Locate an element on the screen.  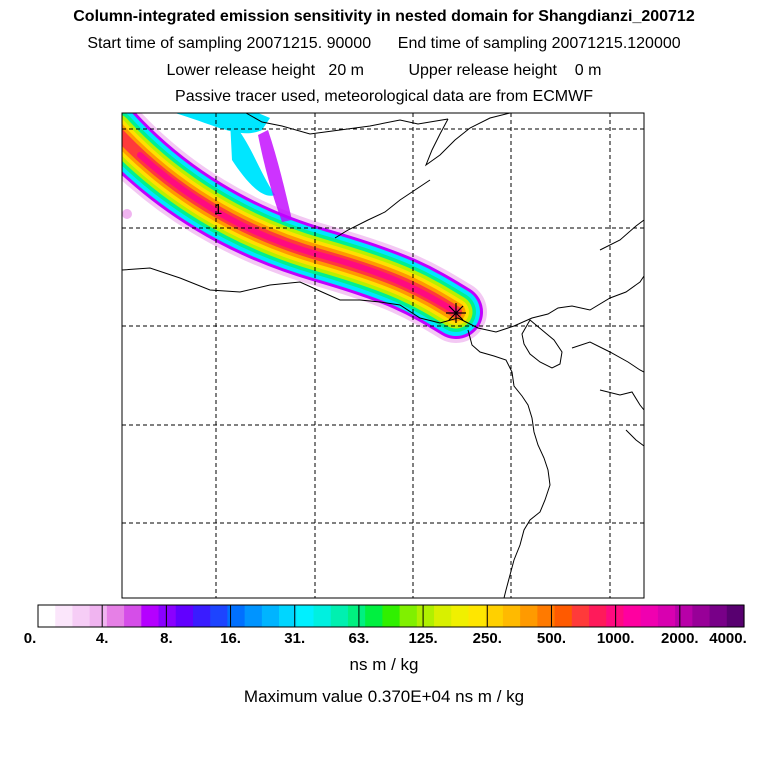
colorbar-tick-label: 16. is located at coordinates (230, 638).